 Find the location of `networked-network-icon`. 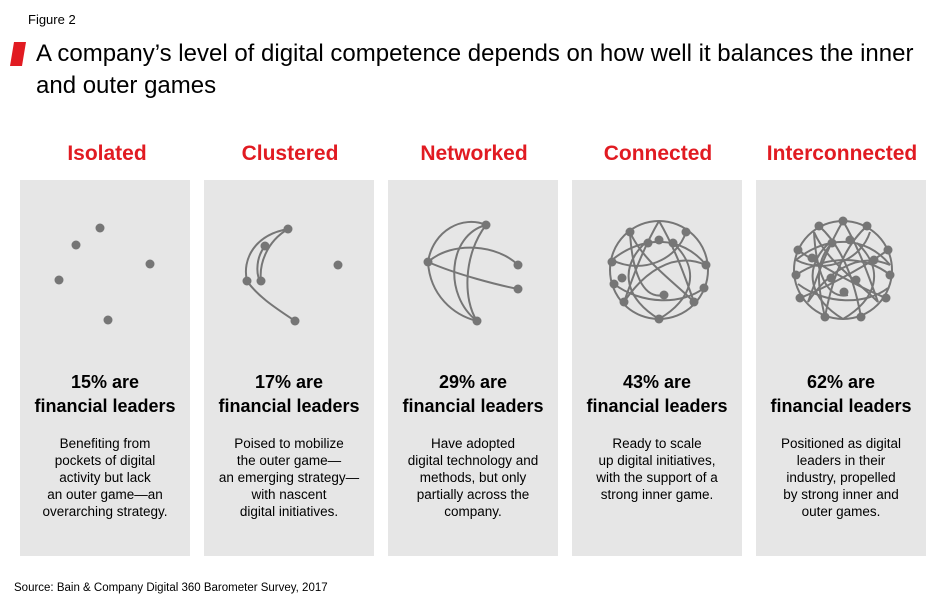

networked-network-icon is located at coordinates (473, 273).